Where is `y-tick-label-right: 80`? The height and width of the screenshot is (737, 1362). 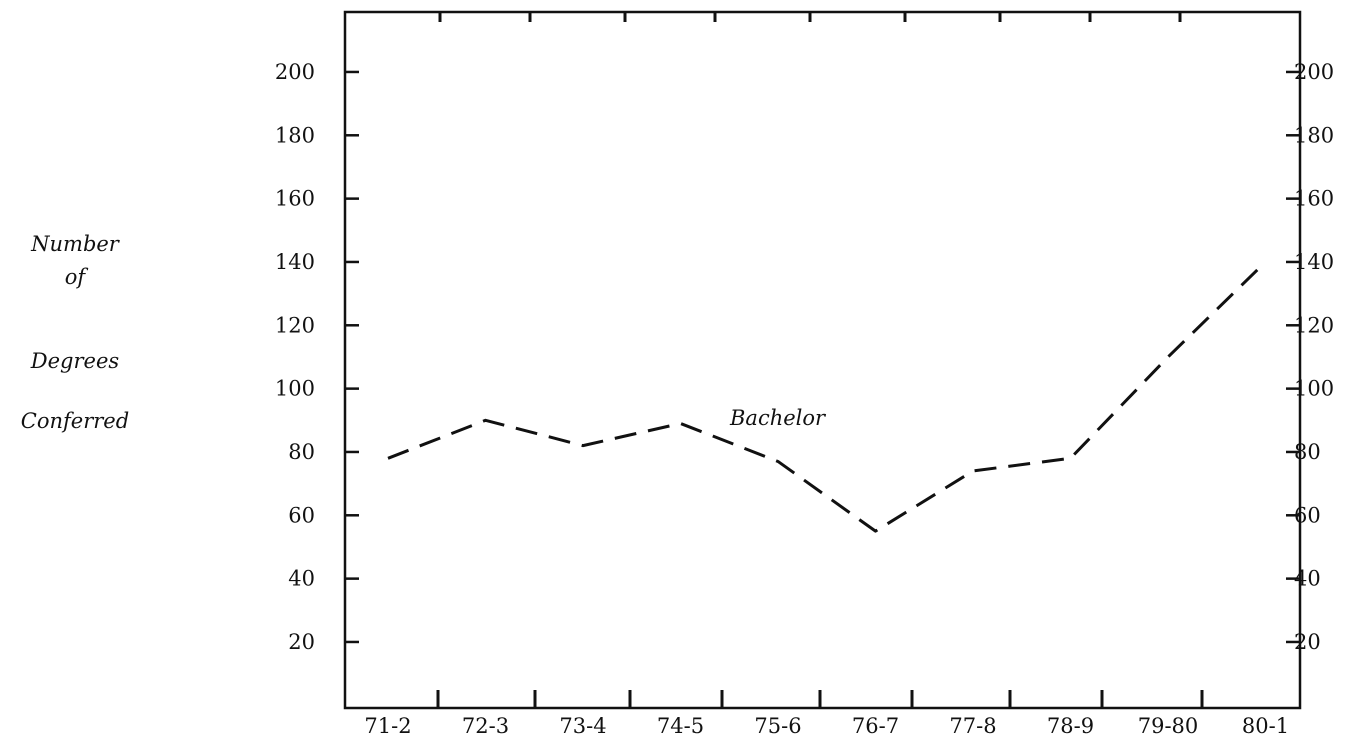 y-tick-label-right: 80 is located at coordinates (1307, 452).